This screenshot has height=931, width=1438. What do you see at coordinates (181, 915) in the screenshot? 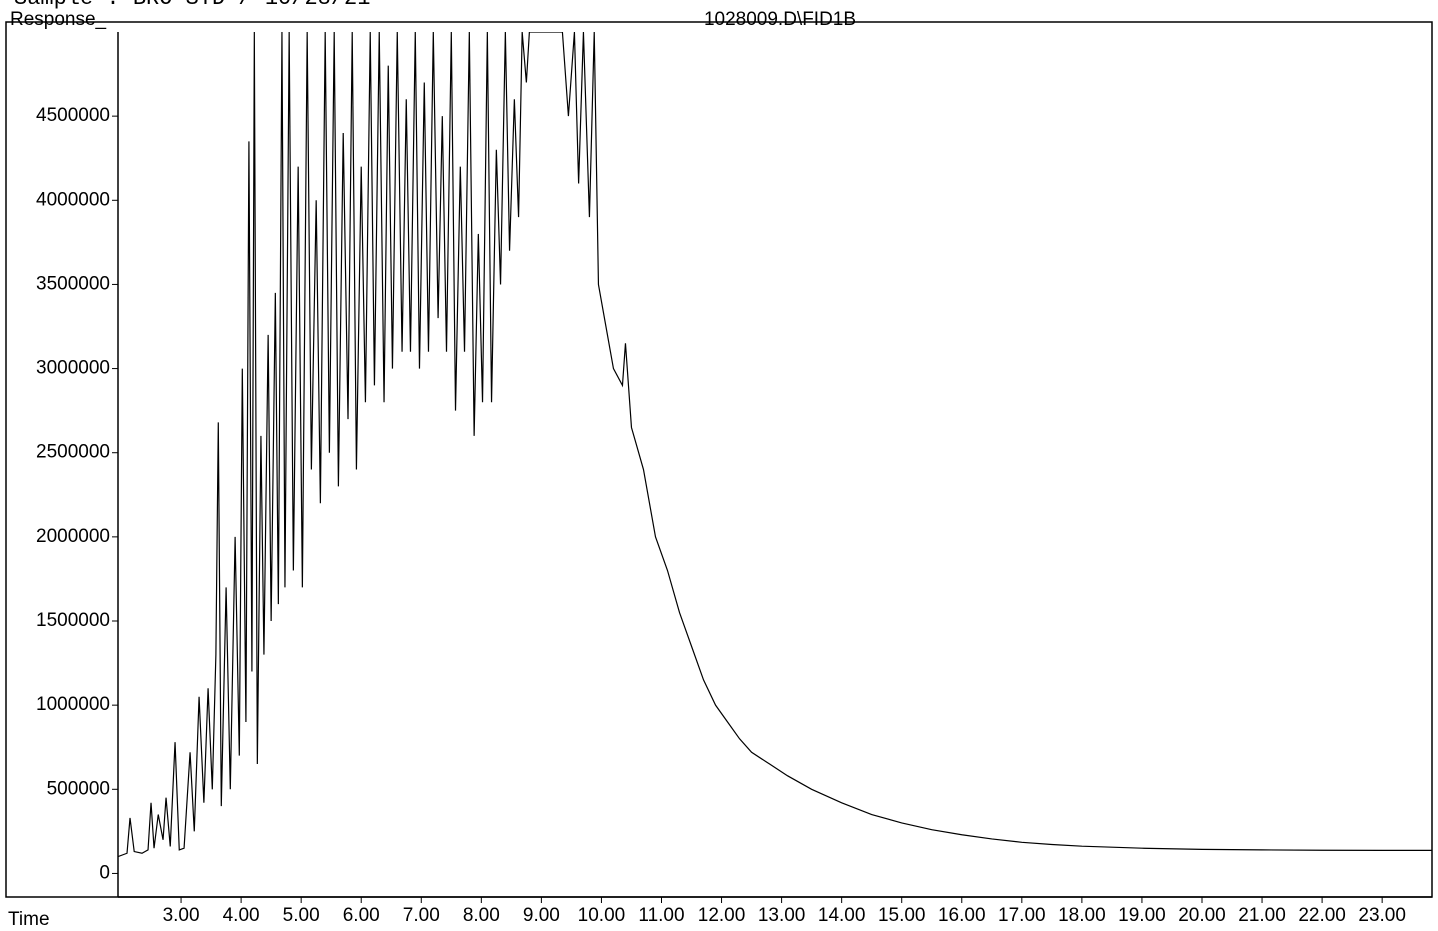
I see `x-tick-label: 3.00` at bounding box center [181, 915].